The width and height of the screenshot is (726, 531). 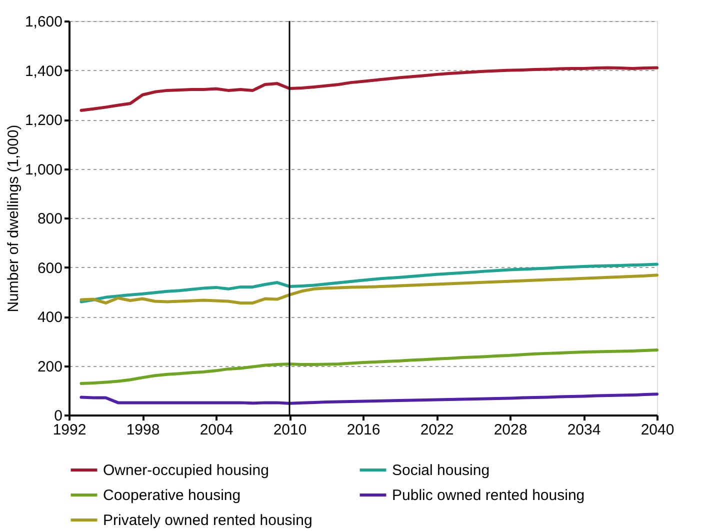 I want to click on y-tick-label: 400, so click(x=49, y=317).